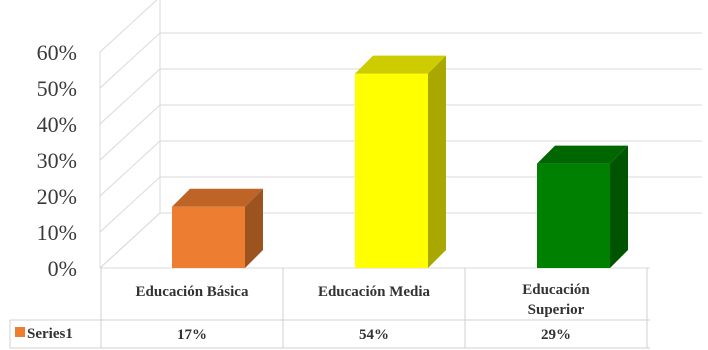 The height and width of the screenshot is (350, 708). Describe the element at coordinates (57, 124) in the screenshot. I see `y-tick-label: 40%` at that location.